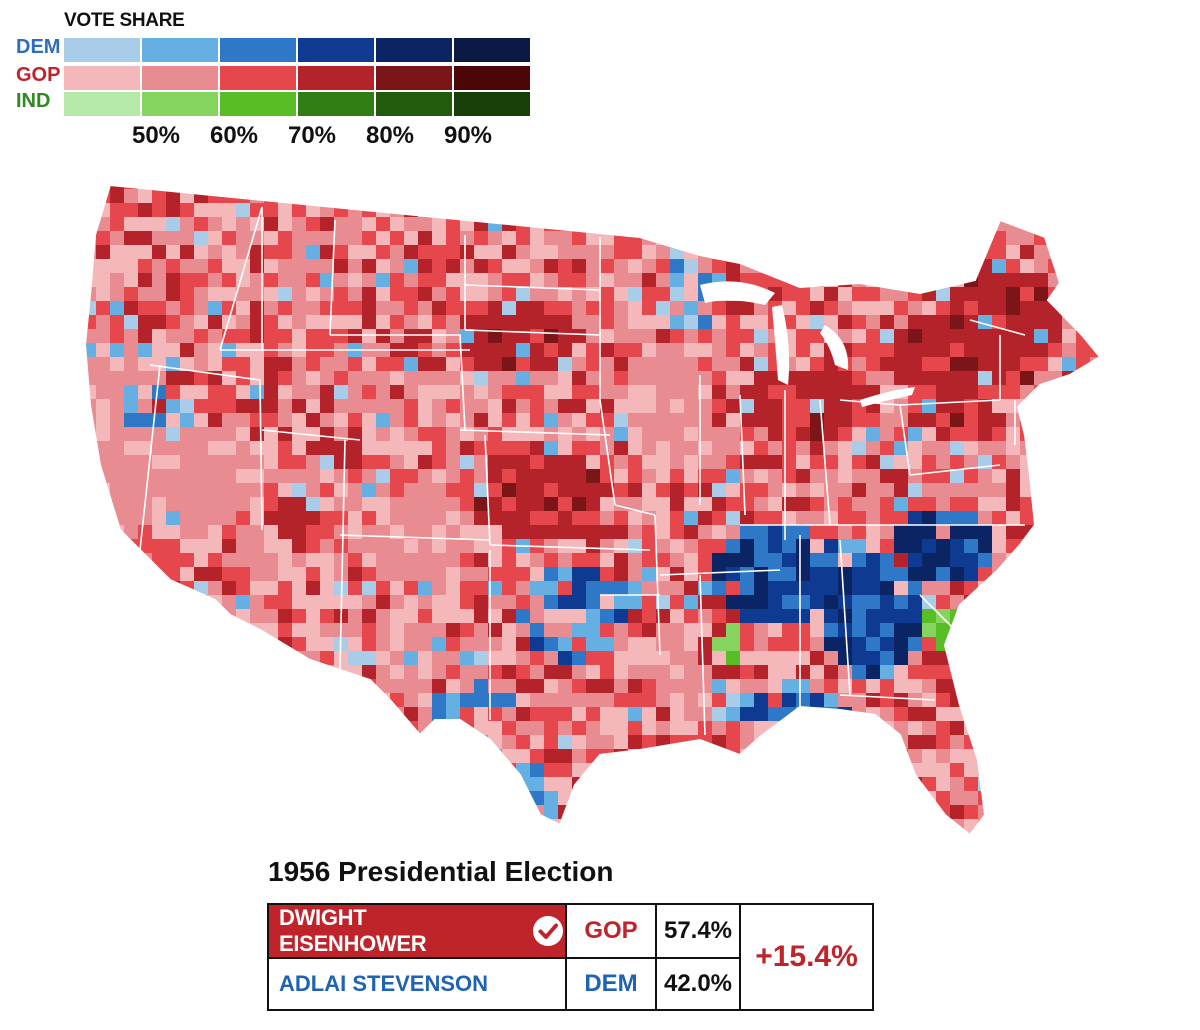 The image size is (1200, 1030). I want to click on state-border, so click(845, 617).